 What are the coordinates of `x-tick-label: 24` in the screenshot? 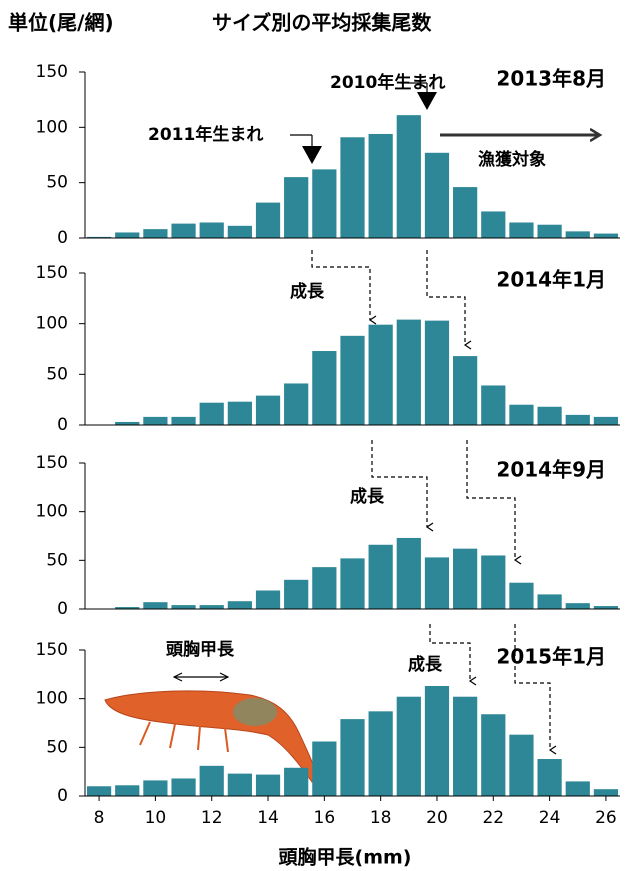 It's located at (550, 818).